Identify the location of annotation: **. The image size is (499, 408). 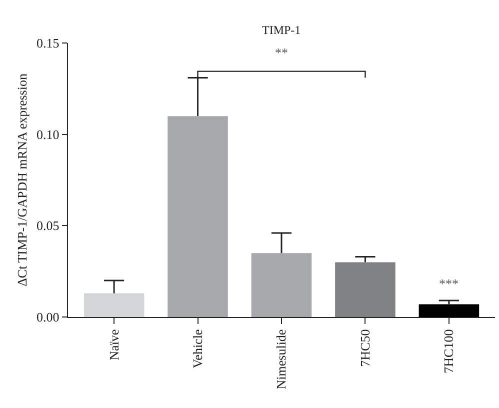
(281, 52).